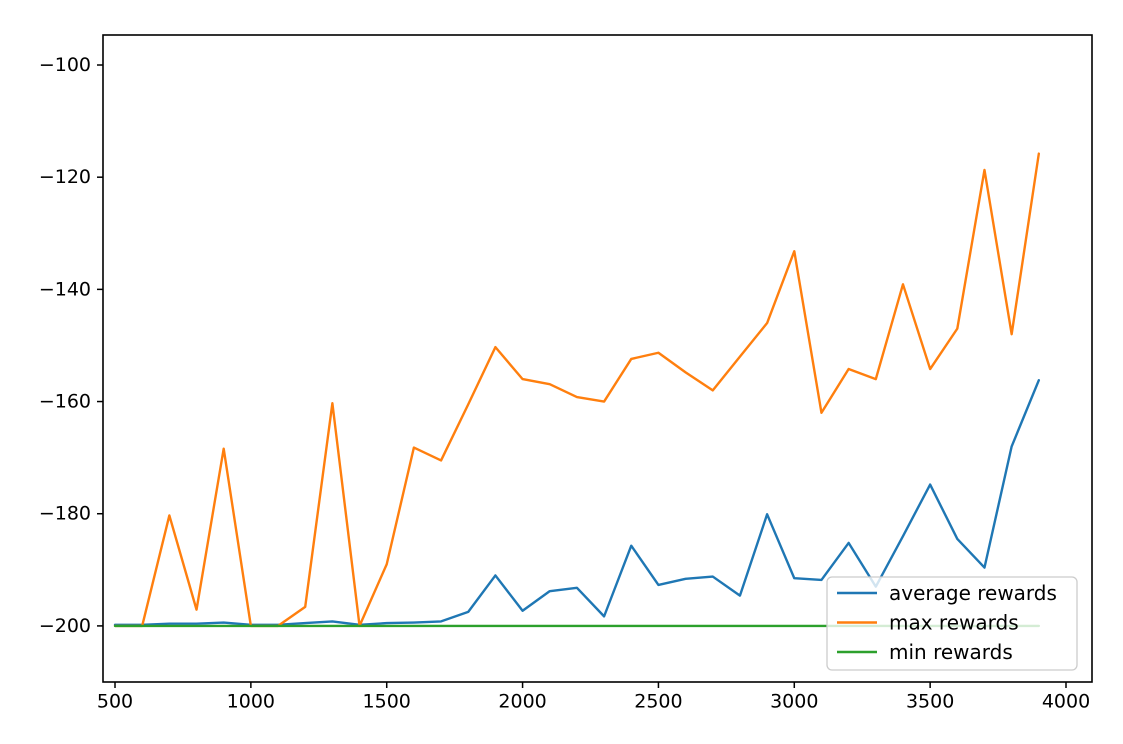  What do you see at coordinates (1066, 702) in the screenshot?
I see `x-tick-label: 4000` at bounding box center [1066, 702].